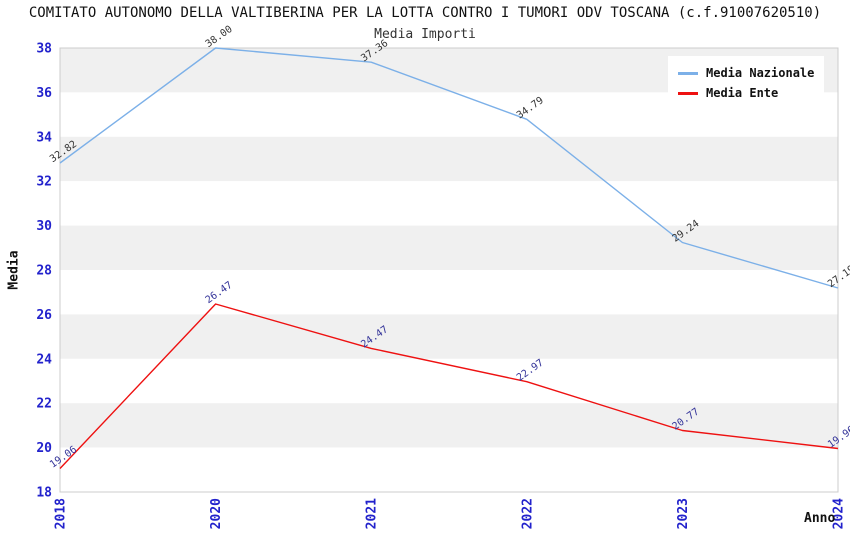  I want to click on legend-line-swatch-nazionale, so click(688, 73).